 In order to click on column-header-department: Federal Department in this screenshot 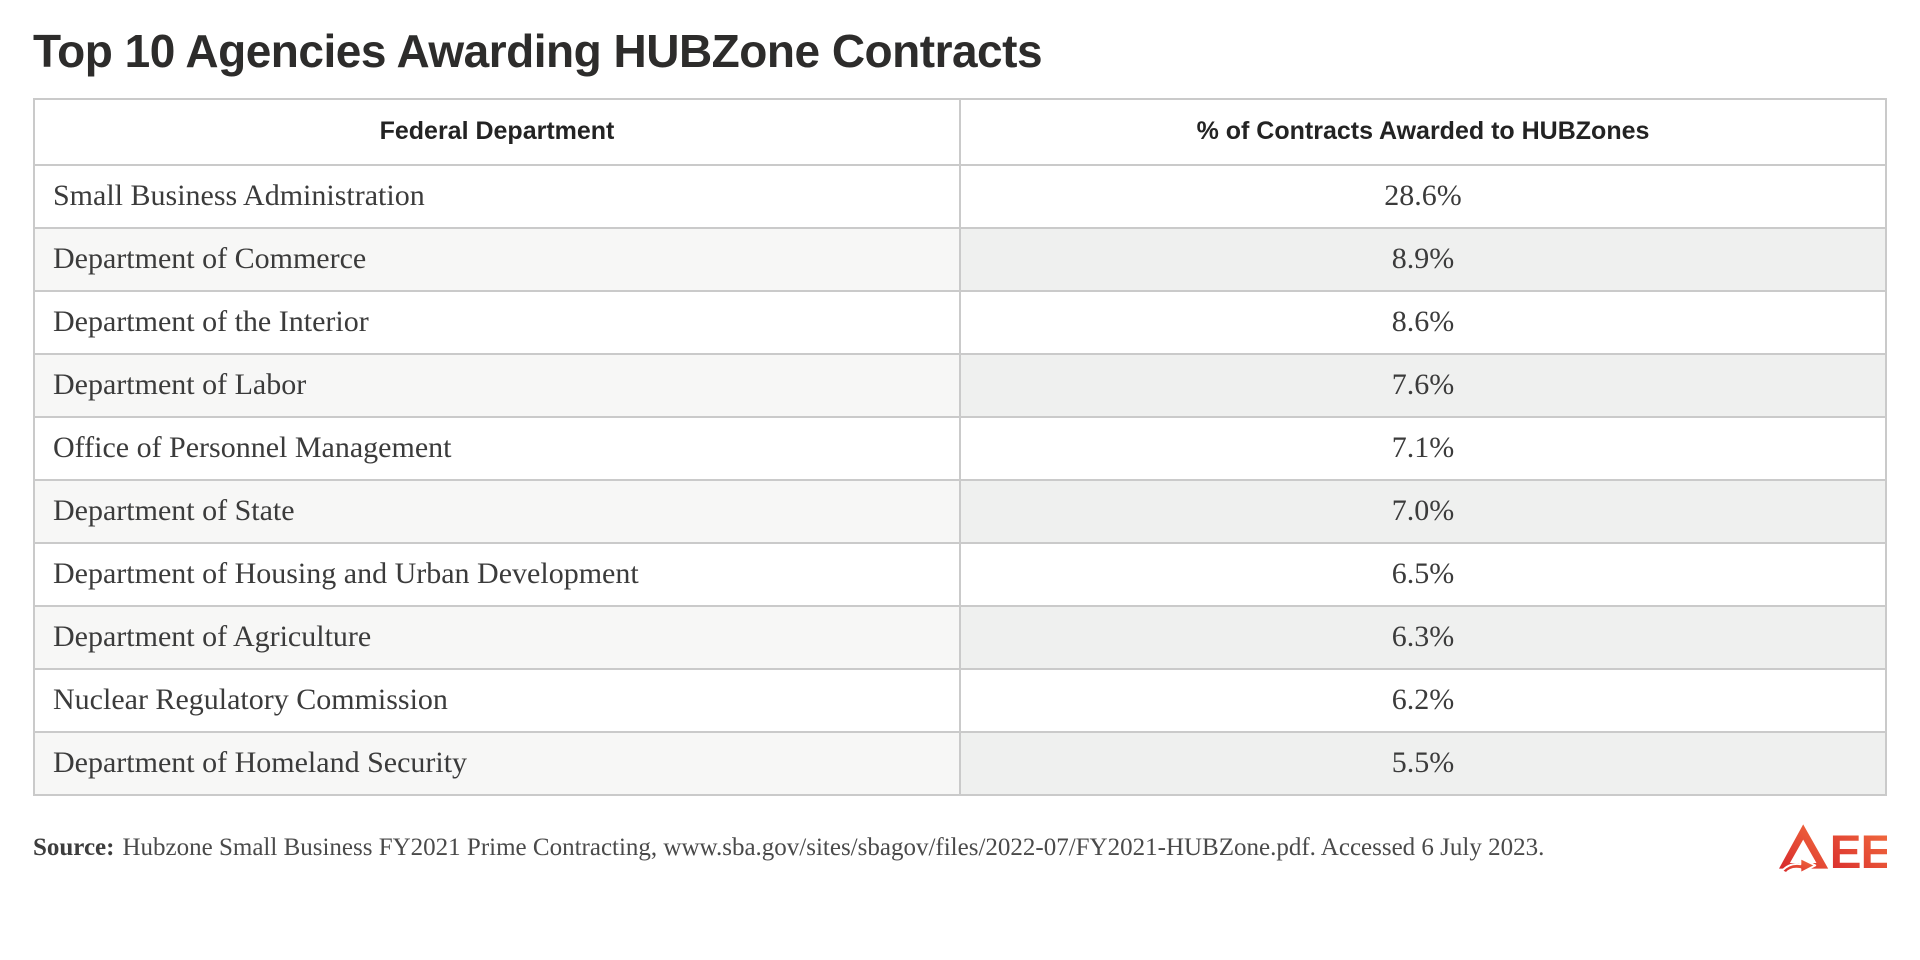, I will do `click(497, 131)`.